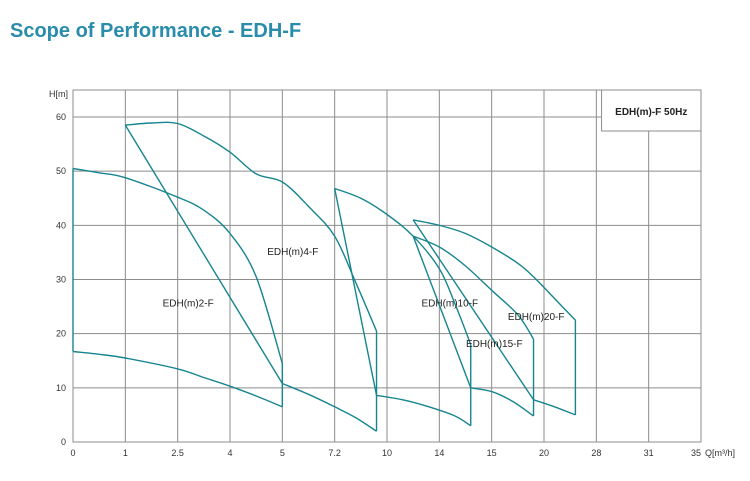 Image resolution: width=750 pixels, height=481 pixels. What do you see at coordinates (329, 407) in the screenshot?
I see `edh-m-4-f-lower-curve` at bounding box center [329, 407].